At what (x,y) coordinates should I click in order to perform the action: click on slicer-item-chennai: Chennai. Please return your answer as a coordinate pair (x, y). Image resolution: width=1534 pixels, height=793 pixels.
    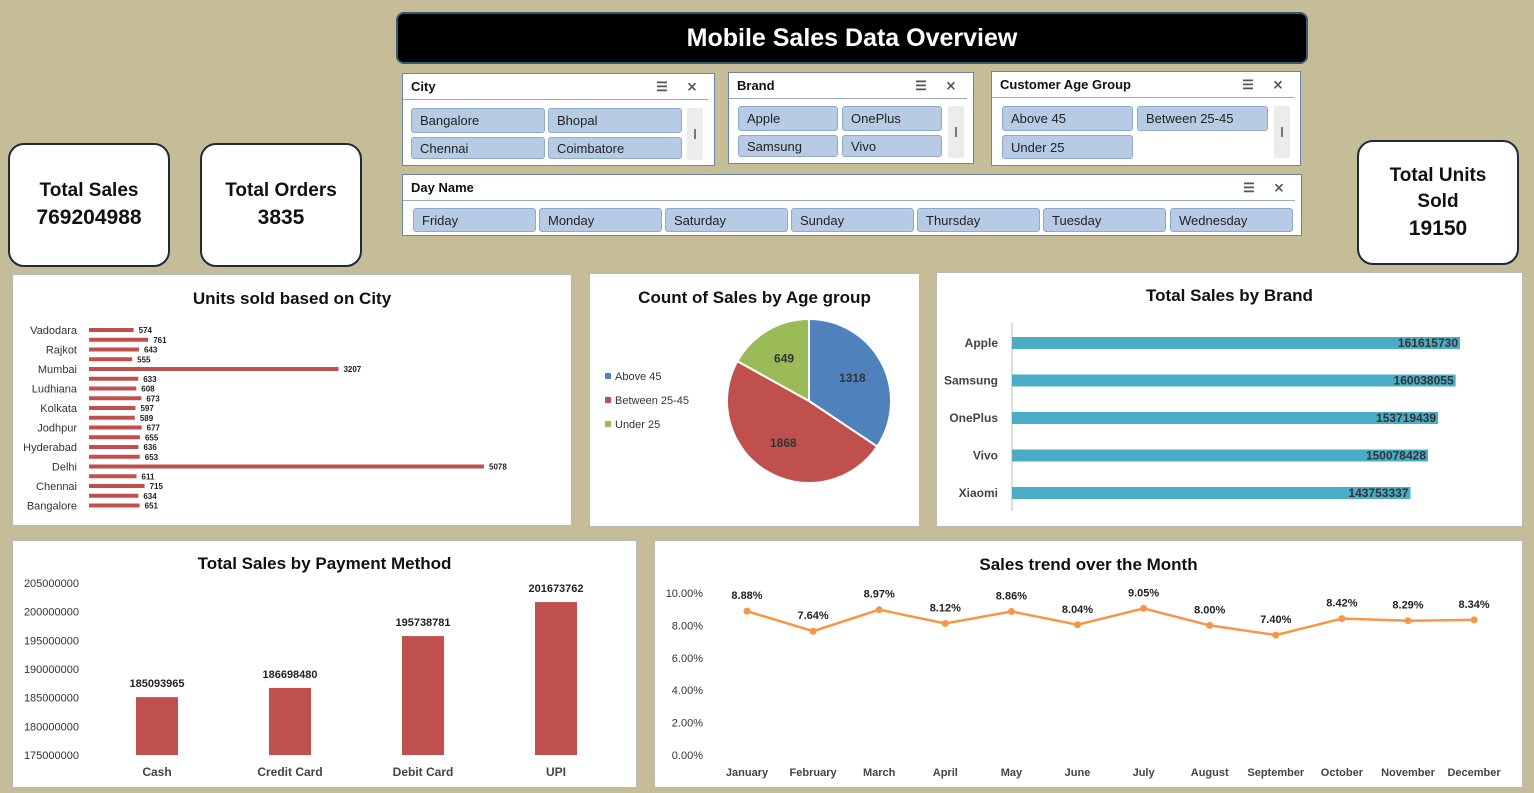
    Looking at the image, I should click on (478, 148).